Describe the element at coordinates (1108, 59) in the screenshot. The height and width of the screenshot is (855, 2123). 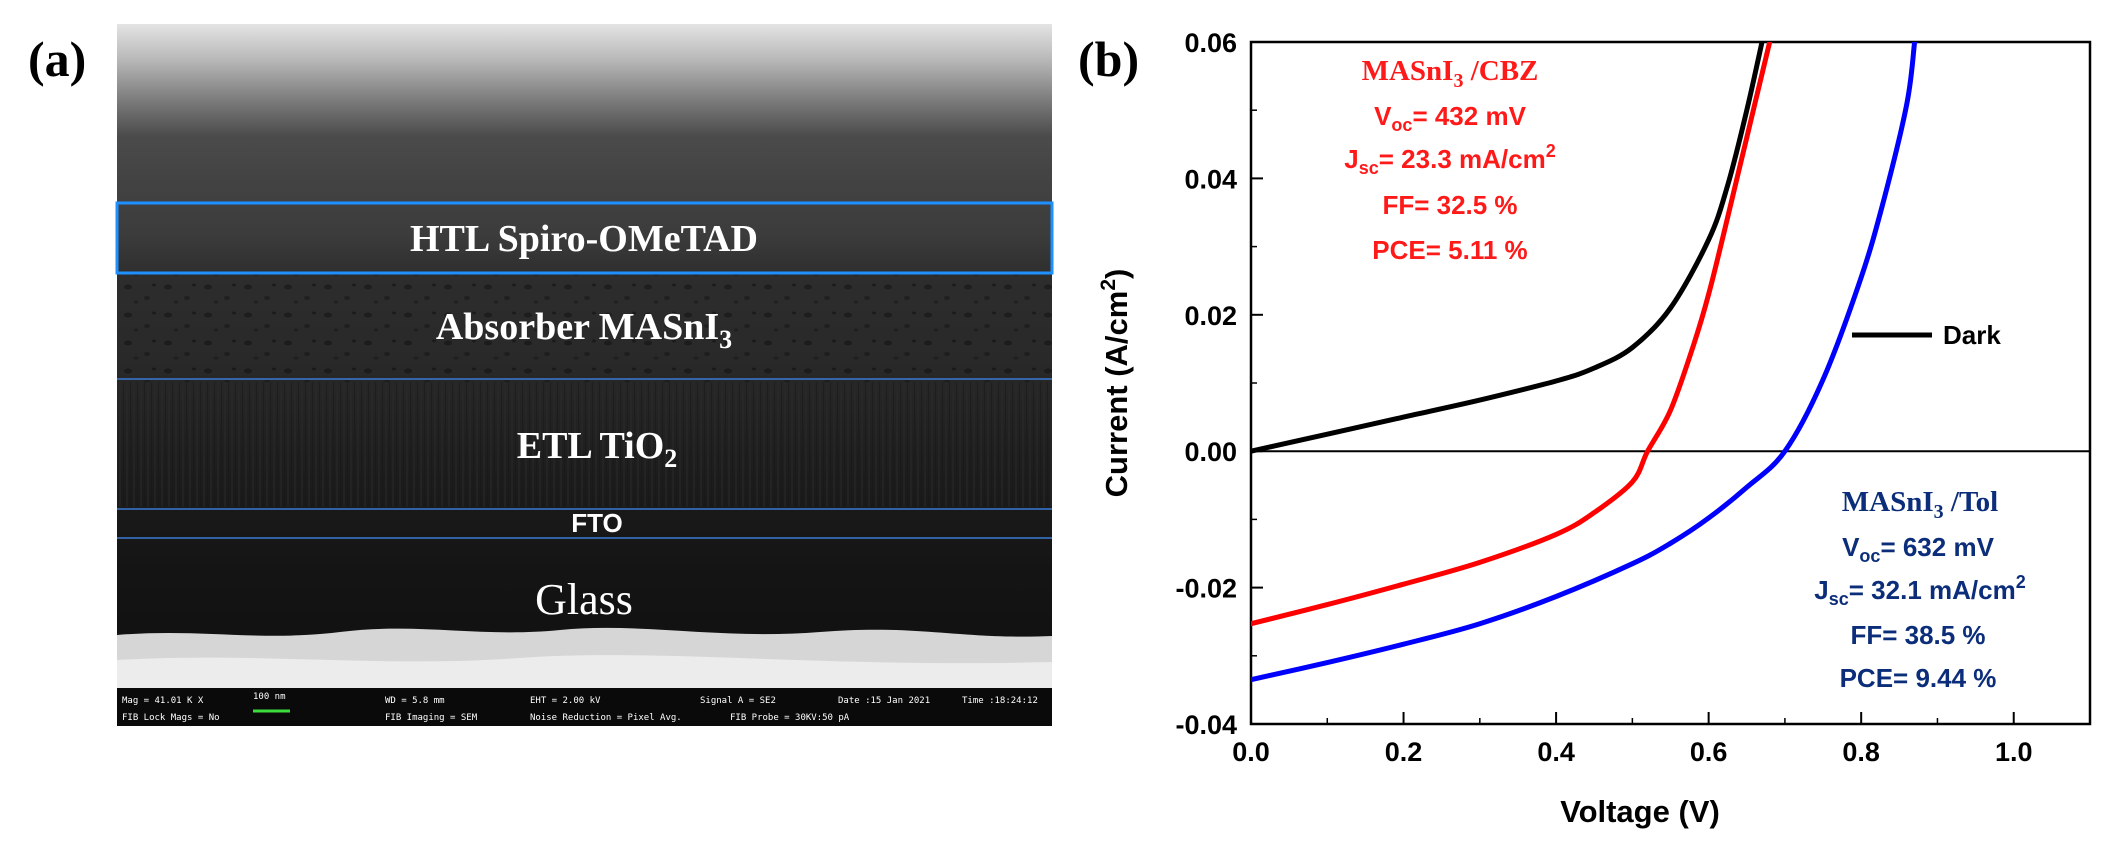
I see `panel-b-label: (b)` at that location.